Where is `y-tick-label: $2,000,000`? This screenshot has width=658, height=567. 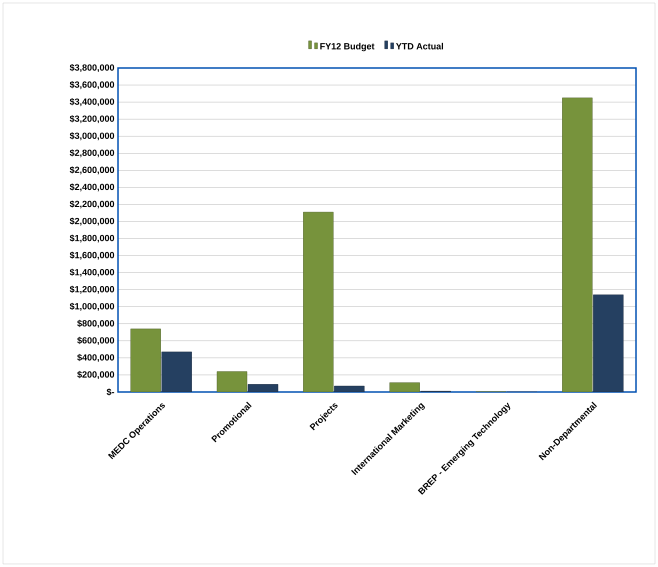 y-tick-label: $2,000,000 is located at coordinates (92, 221).